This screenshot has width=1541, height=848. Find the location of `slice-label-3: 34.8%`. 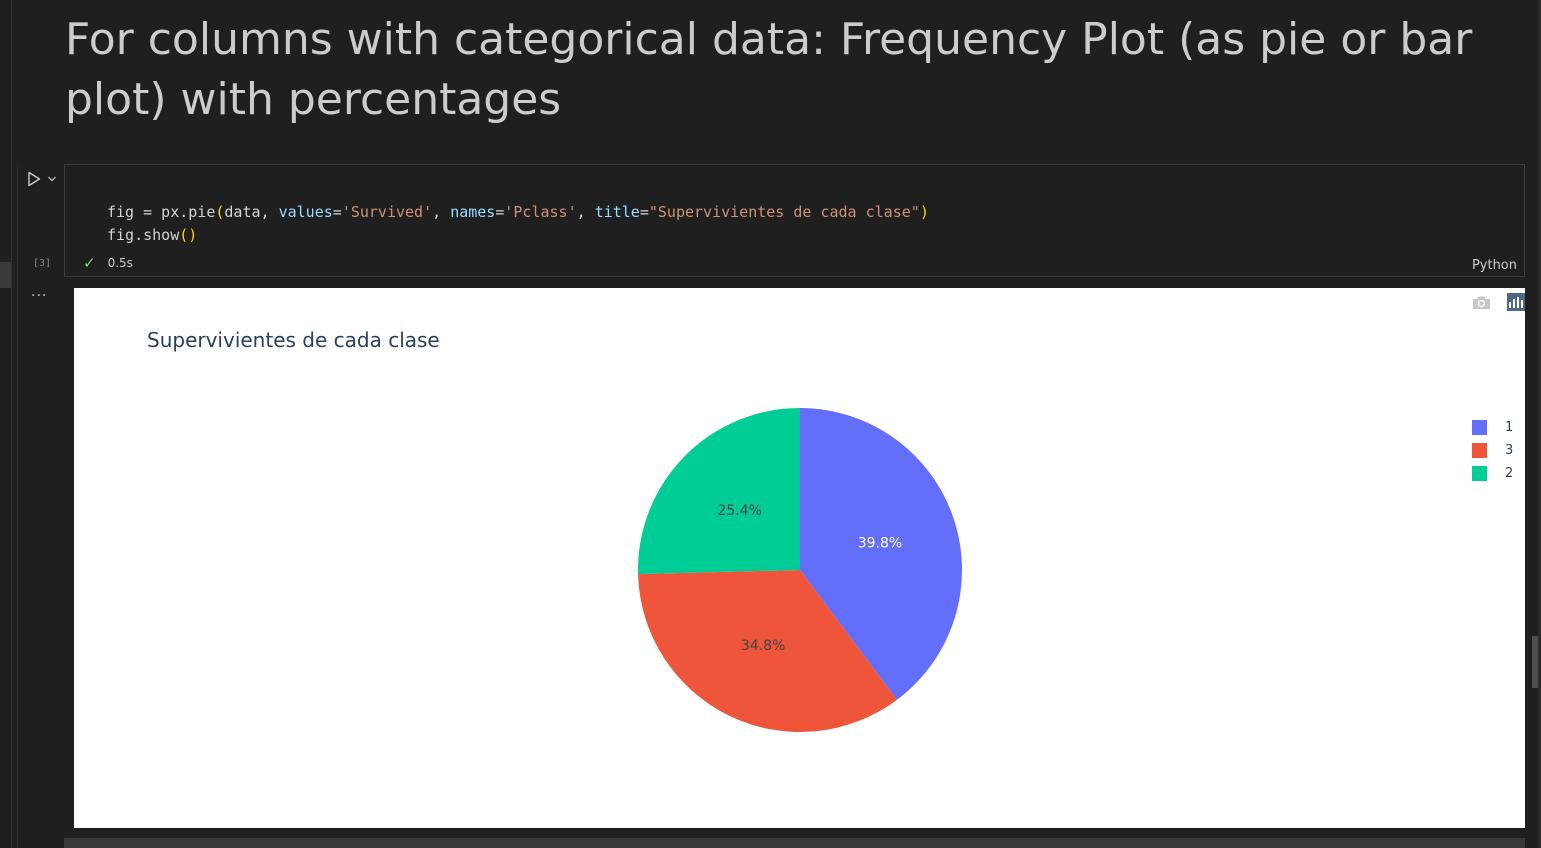

slice-label-3: 34.8% is located at coordinates (763, 646).